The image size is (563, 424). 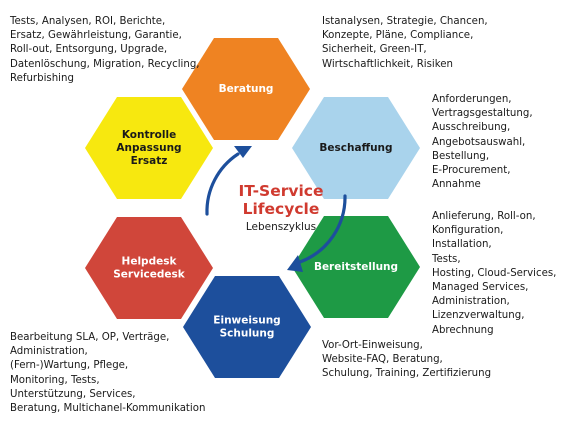 What do you see at coordinates (372, 345) in the screenshot?
I see `note-line: Vor-Ort-Einweisung,` at bounding box center [372, 345].